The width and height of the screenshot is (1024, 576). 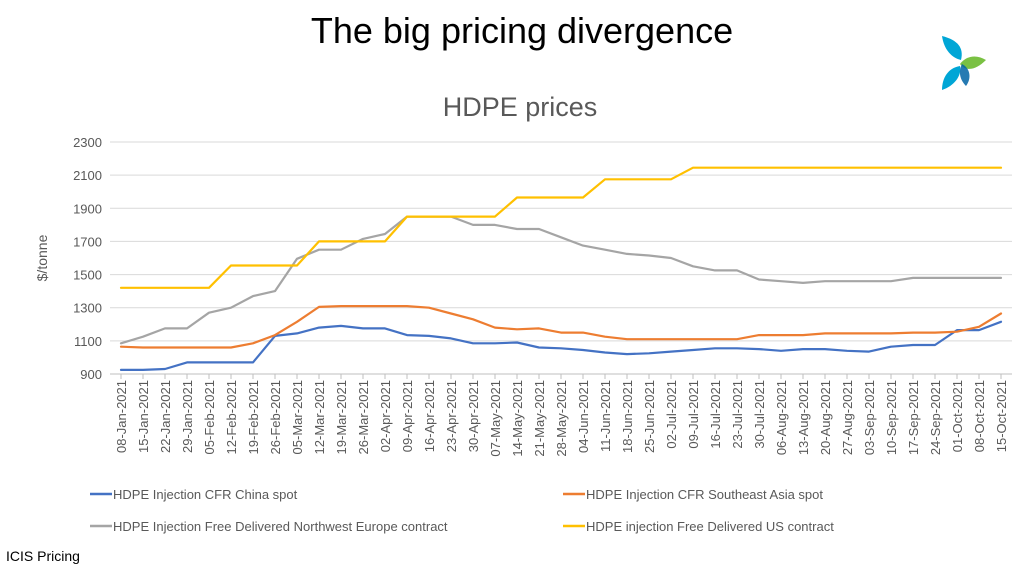 I want to click on x-tick-label: 27-Aug-2021, so click(x=847, y=417).